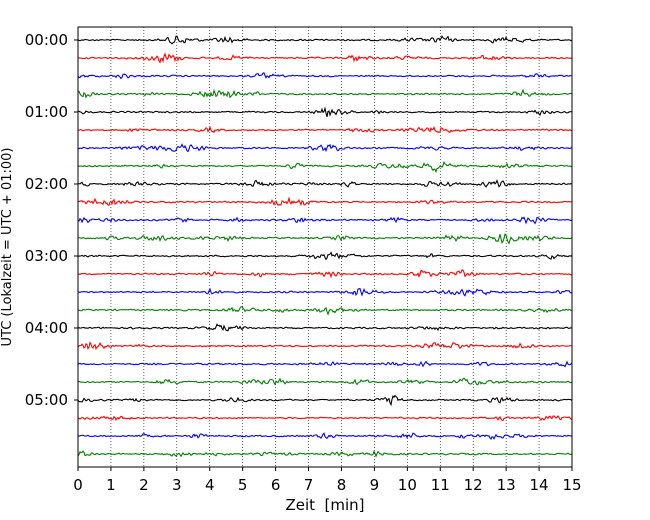 Image resolution: width=650 pixels, height=520 pixels. I want to click on y-tick-label: 05:00, so click(46, 400).